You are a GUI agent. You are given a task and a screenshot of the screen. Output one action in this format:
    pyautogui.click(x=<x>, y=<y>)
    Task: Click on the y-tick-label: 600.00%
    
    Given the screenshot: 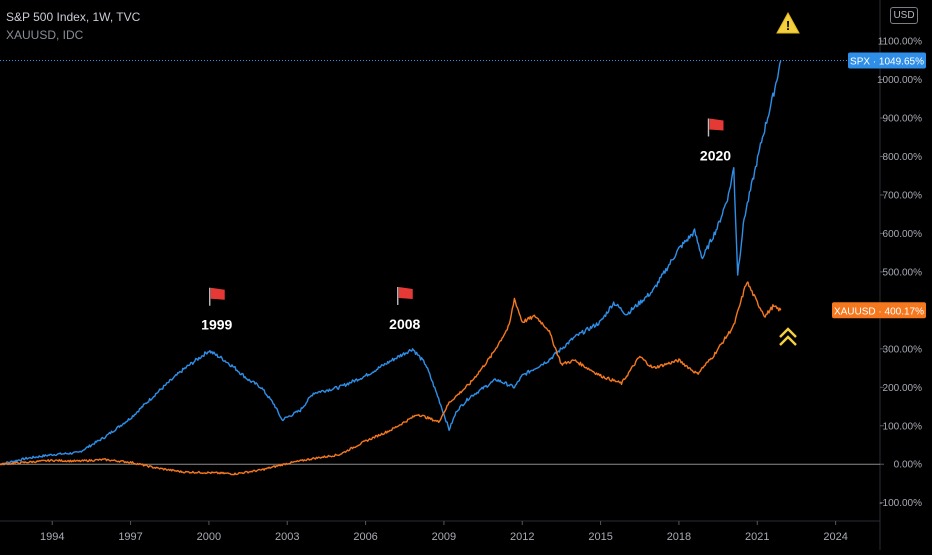 What is the action you would take?
    pyautogui.click(x=903, y=234)
    